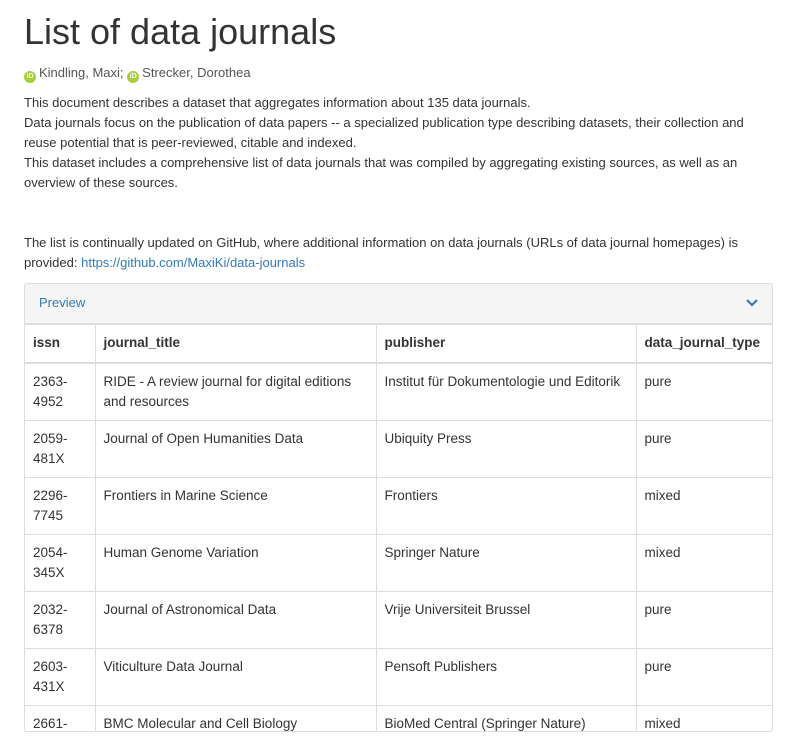 This screenshot has width=796, height=743. What do you see at coordinates (60, 620) in the screenshot?
I see `table-cell: 2032-6378` at bounding box center [60, 620].